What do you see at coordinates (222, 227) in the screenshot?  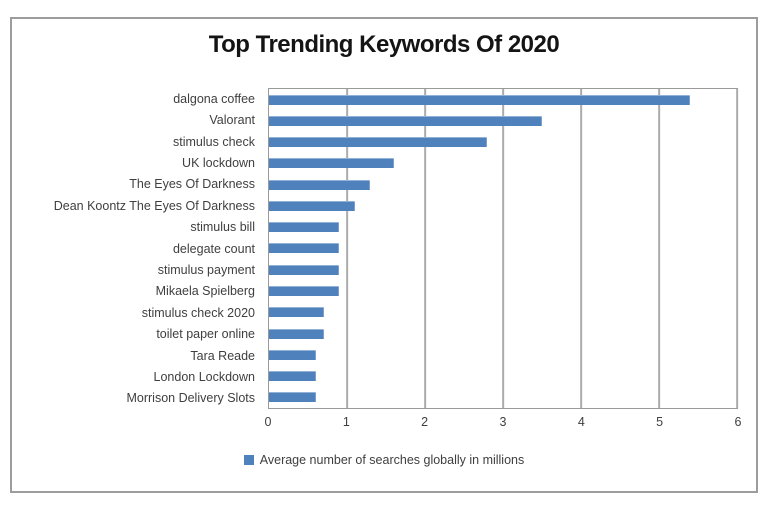 I see `category-label: stimulus bill` at bounding box center [222, 227].